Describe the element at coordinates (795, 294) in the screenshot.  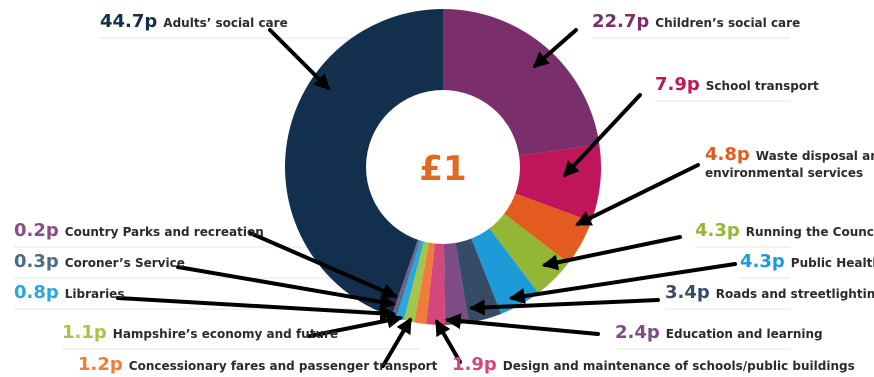
I see `slice-description: Roads and streetlighting` at that location.